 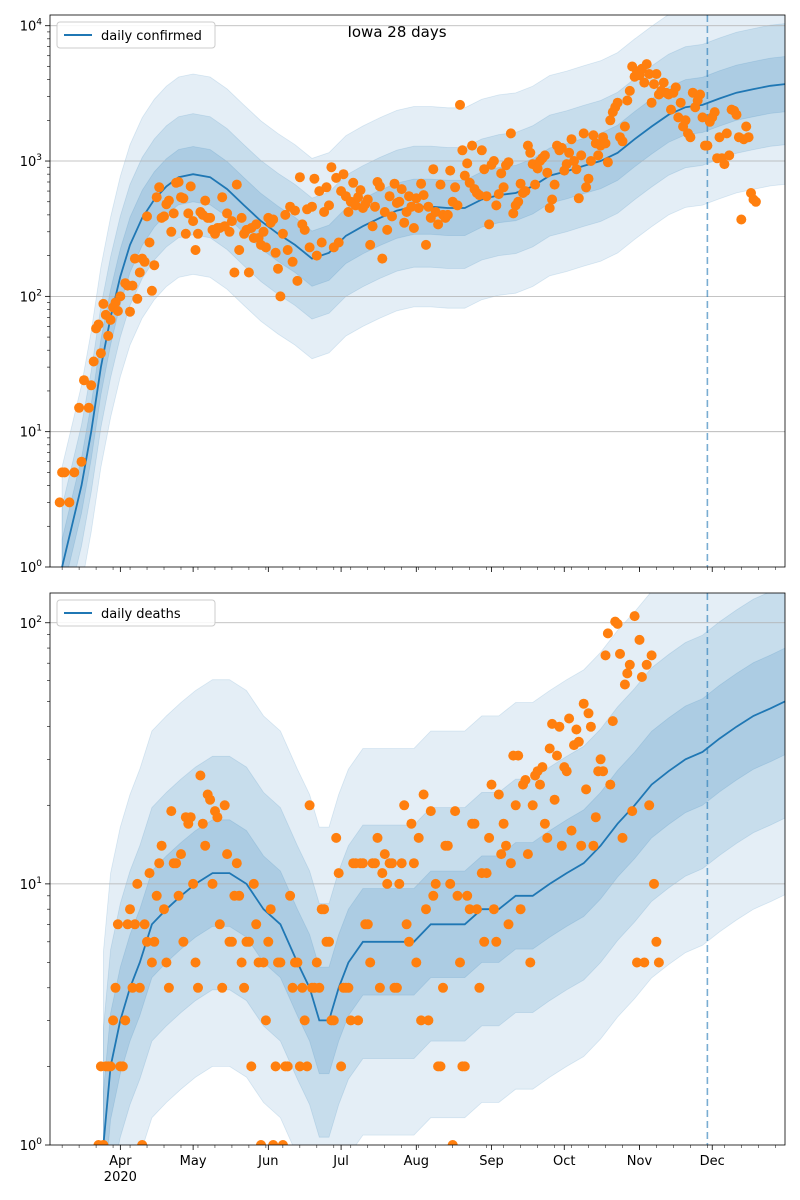 I want to click on legend-label: daily confirmed, so click(x=151, y=36).